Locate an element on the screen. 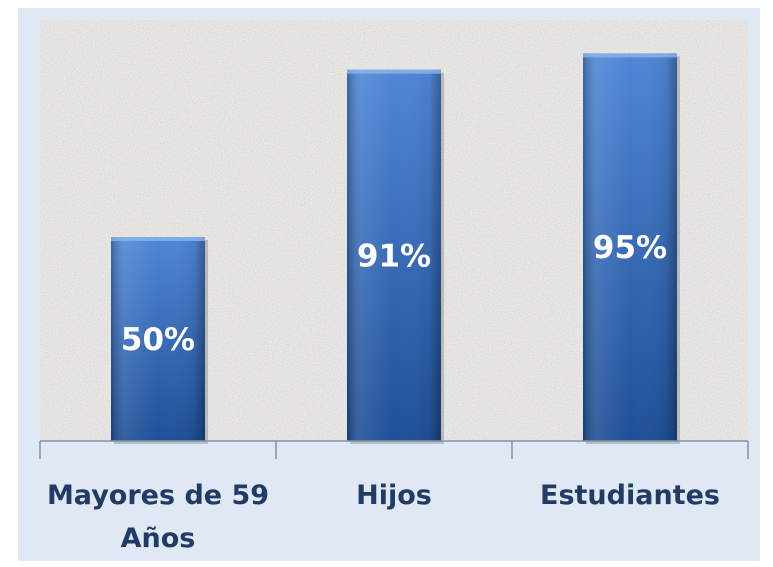  x-tick-label: Años is located at coordinates (158, 538).